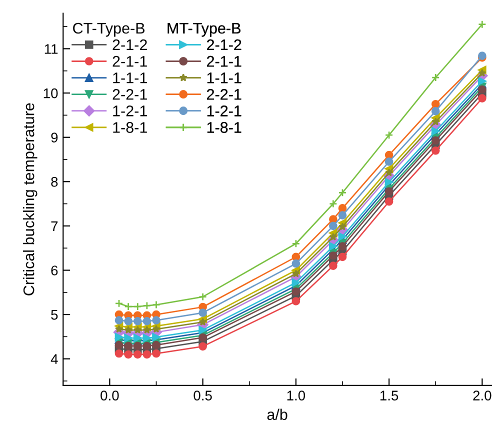 This screenshot has width=501, height=443. Describe the element at coordinates (203, 395) in the screenshot. I see `x-tick-label: 0.5` at that location.